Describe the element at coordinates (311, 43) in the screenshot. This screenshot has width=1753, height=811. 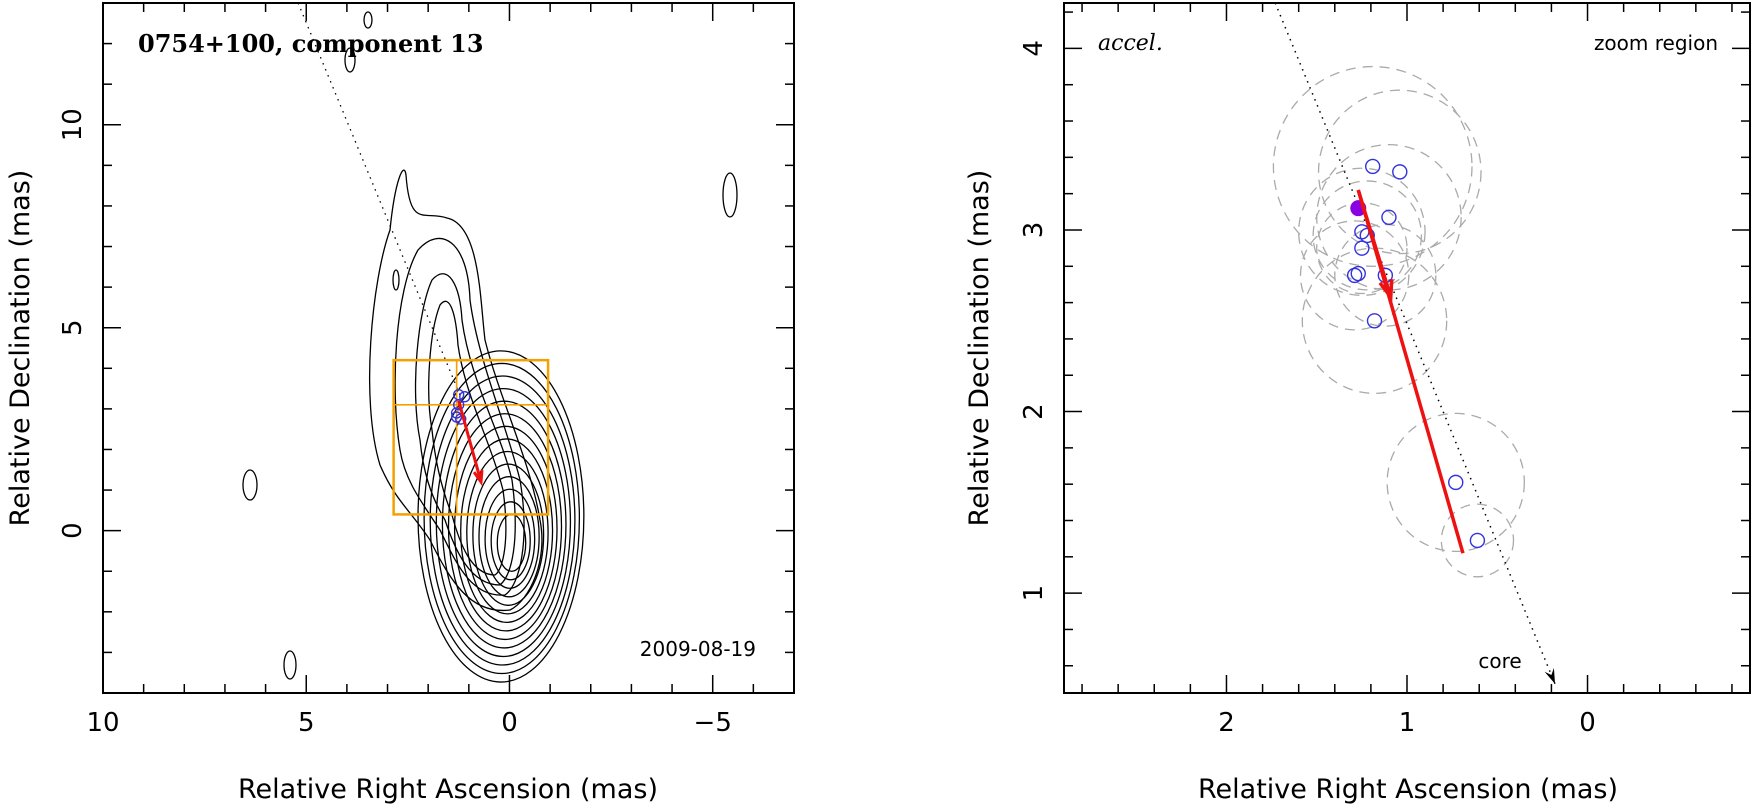
I see `left-title: 0754+100, component 13` at that location.